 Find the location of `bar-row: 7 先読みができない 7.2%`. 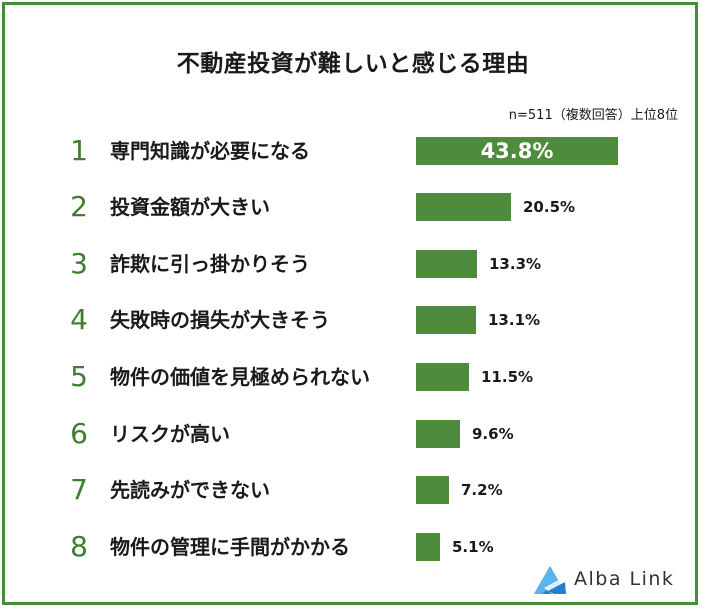

bar-row: 7 先読みができない 7.2% is located at coordinates (353, 490).